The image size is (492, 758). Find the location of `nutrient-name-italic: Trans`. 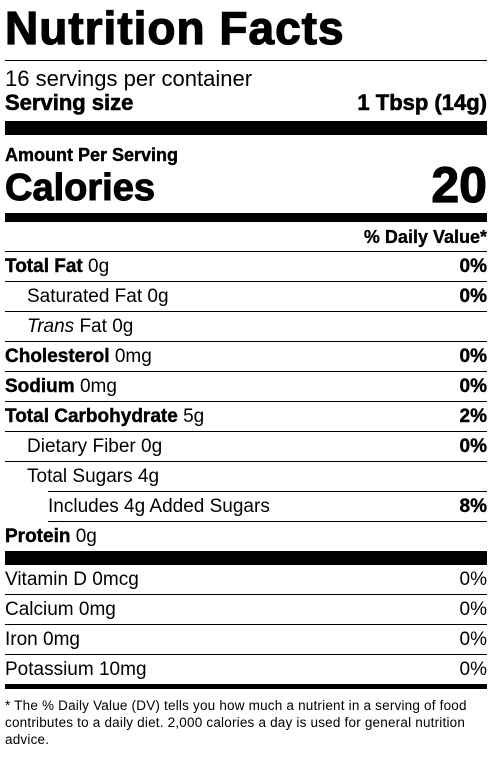

nutrient-name-italic: Trans is located at coordinates (51, 326).